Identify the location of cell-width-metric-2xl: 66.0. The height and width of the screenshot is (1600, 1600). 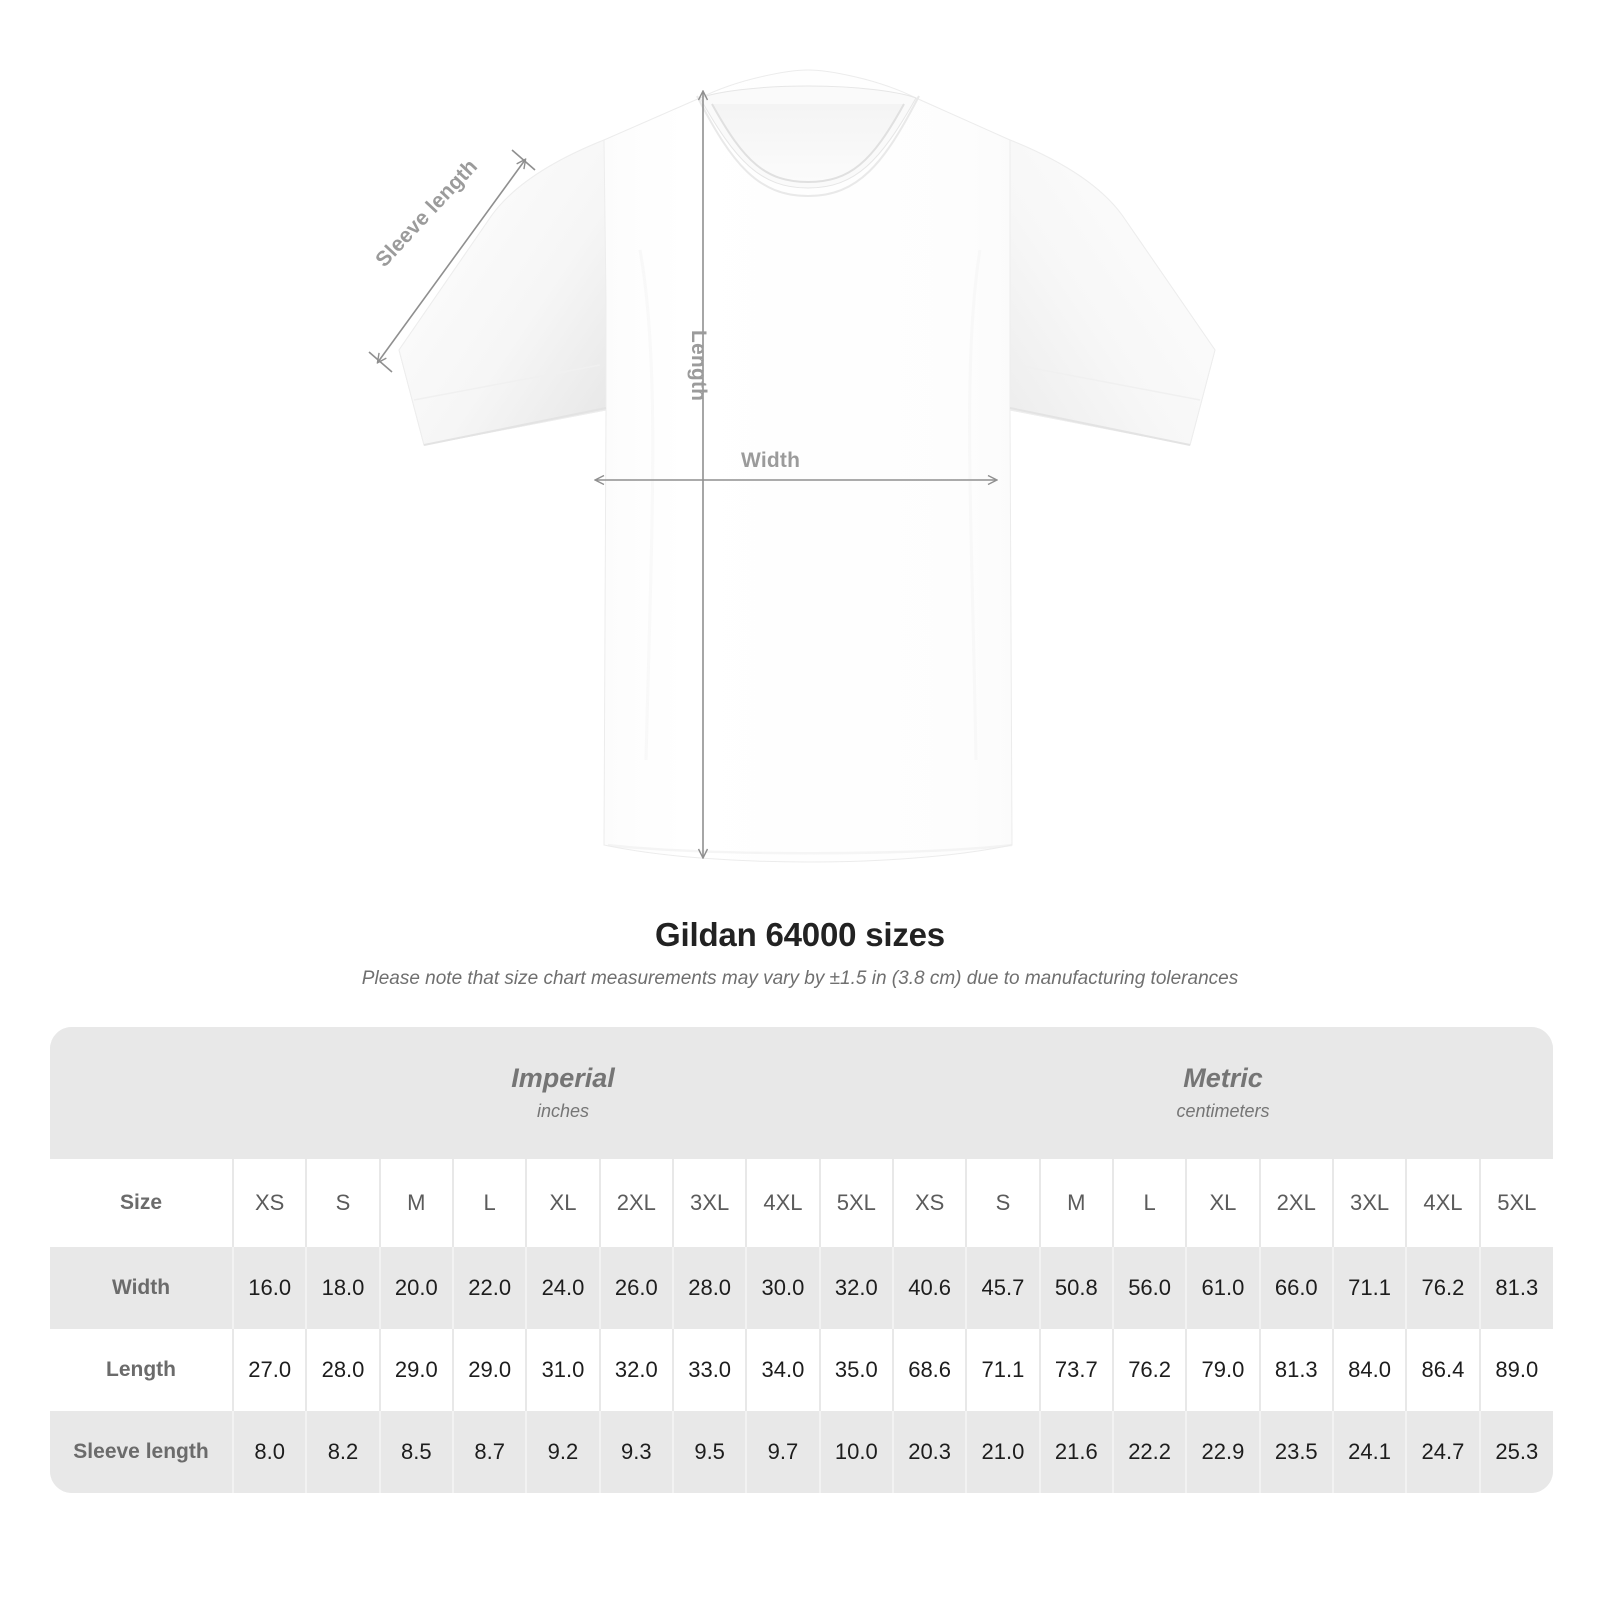
(1295, 1288).